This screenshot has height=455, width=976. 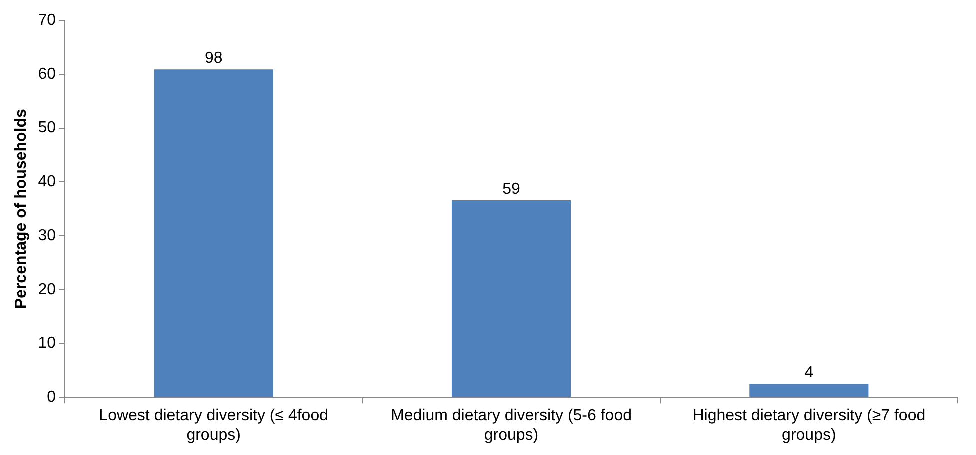 What do you see at coordinates (809, 426) in the screenshot?
I see `x-tick-label: Highest dietary diversity (≥7 food groups)` at bounding box center [809, 426].